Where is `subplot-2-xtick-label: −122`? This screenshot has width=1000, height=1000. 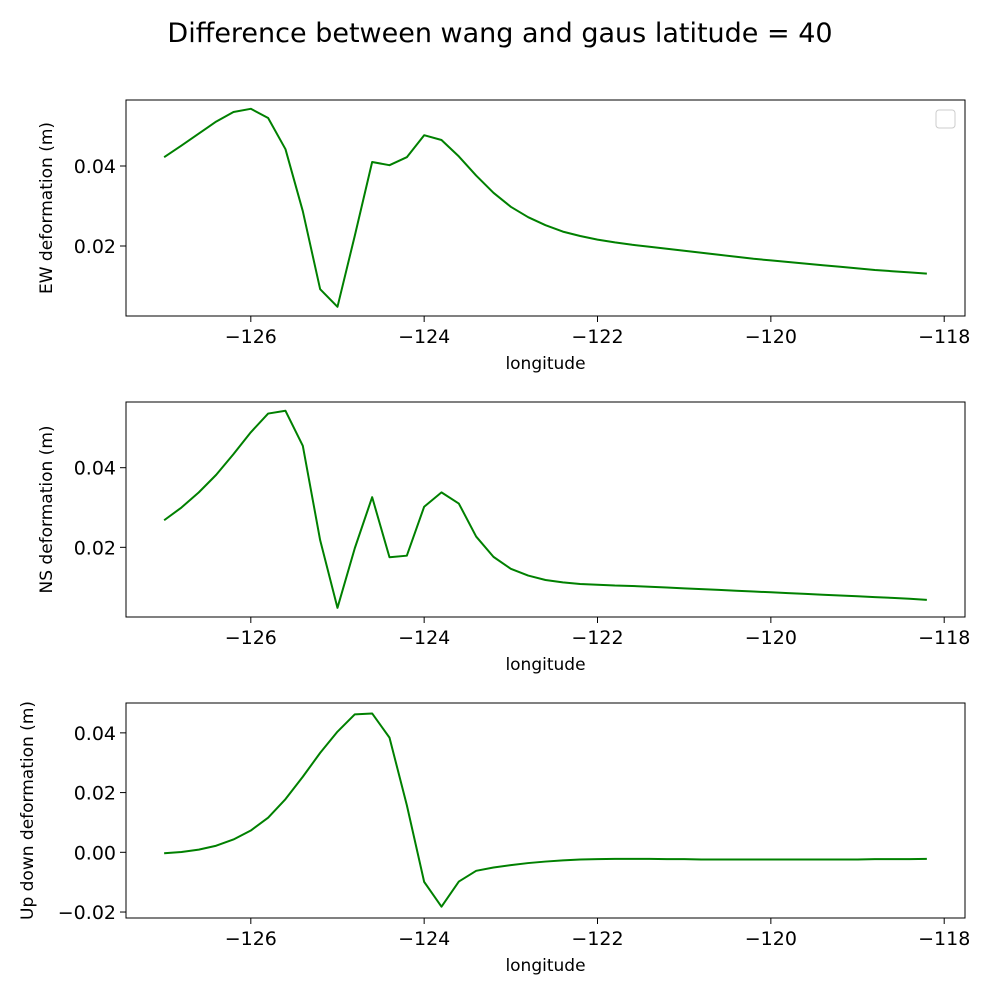 subplot-2-xtick-label: −122 is located at coordinates (597, 638).